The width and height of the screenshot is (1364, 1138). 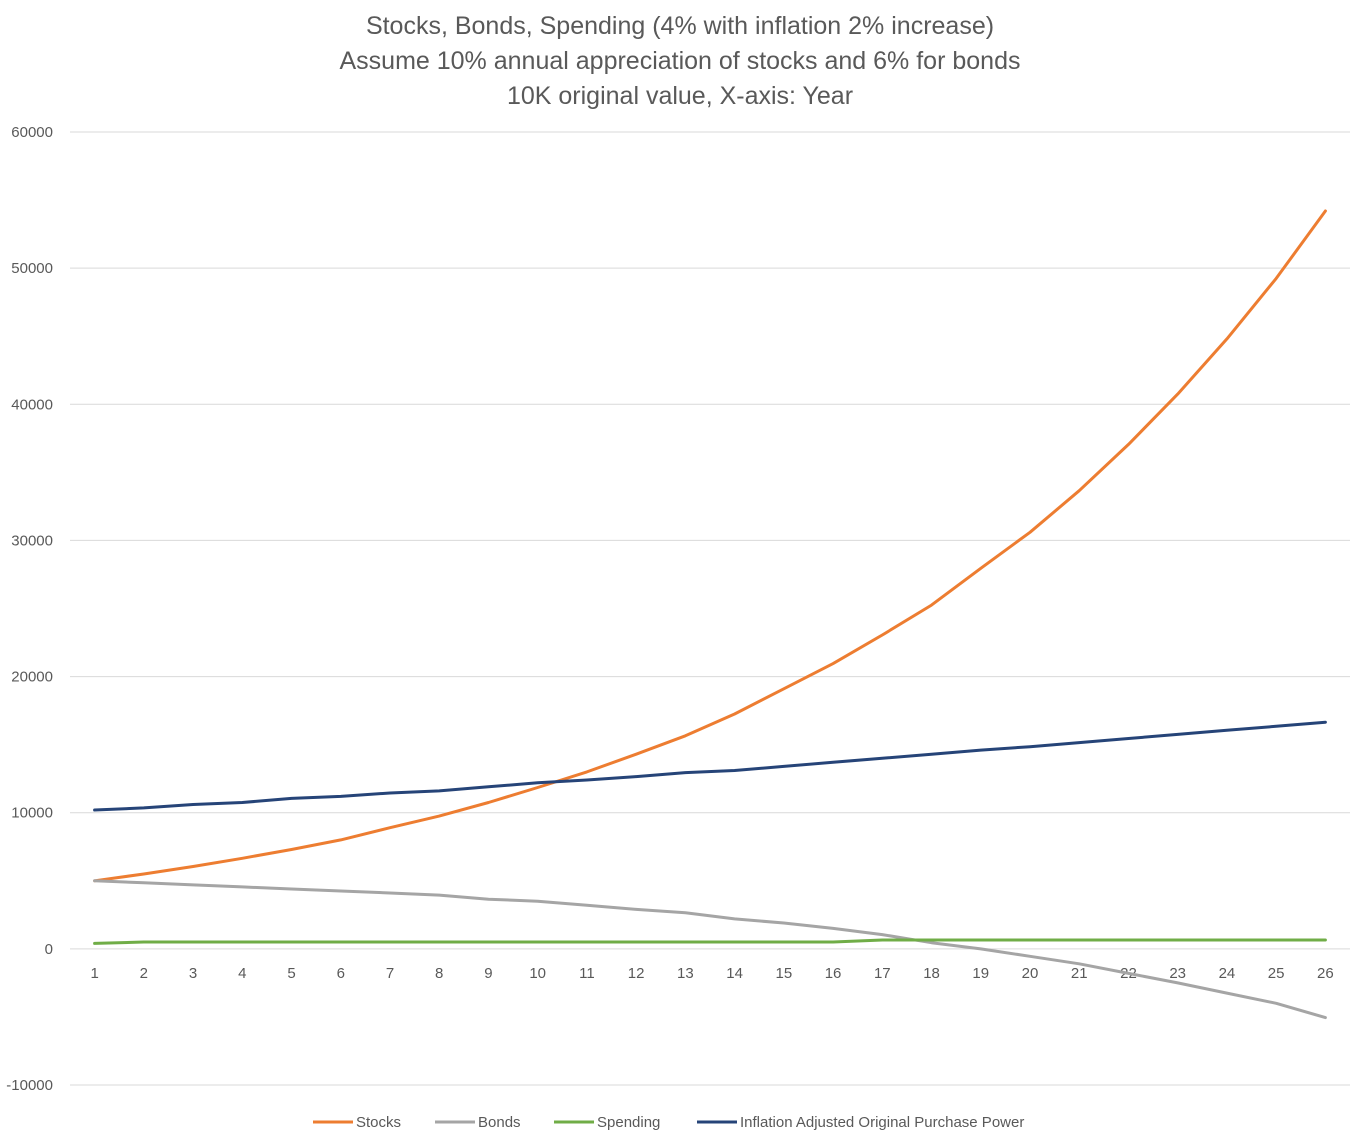 What do you see at coordinates (499, 1122) in the screenshot?
I see `legend-label-bonds: Bonds` at bounding box center [499, 1122].